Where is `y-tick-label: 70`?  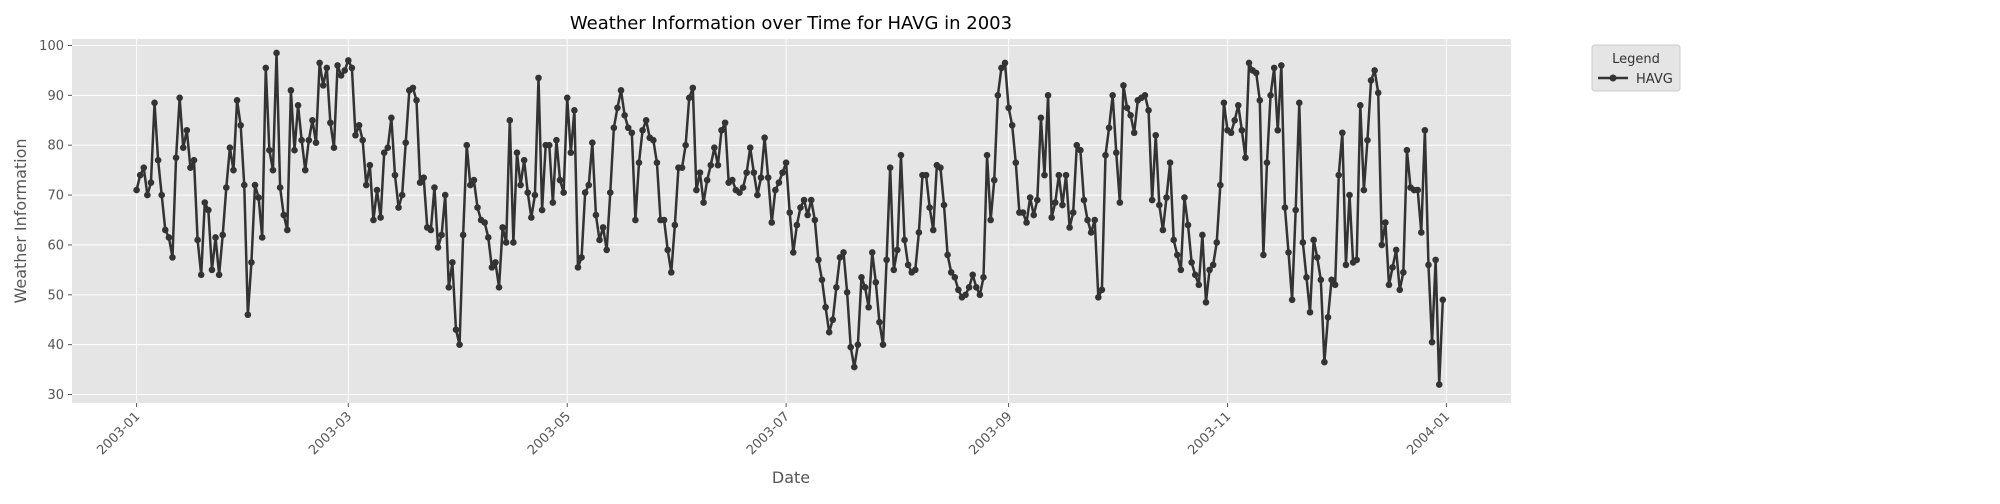
y-tick-label: 70 is located at coordinates (55, 196).